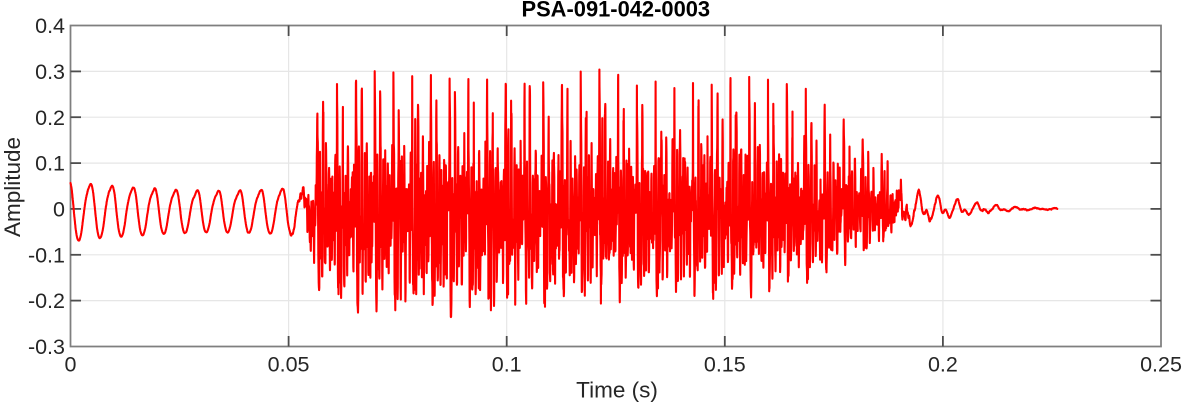 The width and height of the screenshot is (1182, 404). I want to click on svg-text: Amplitude, so click(12, 187).